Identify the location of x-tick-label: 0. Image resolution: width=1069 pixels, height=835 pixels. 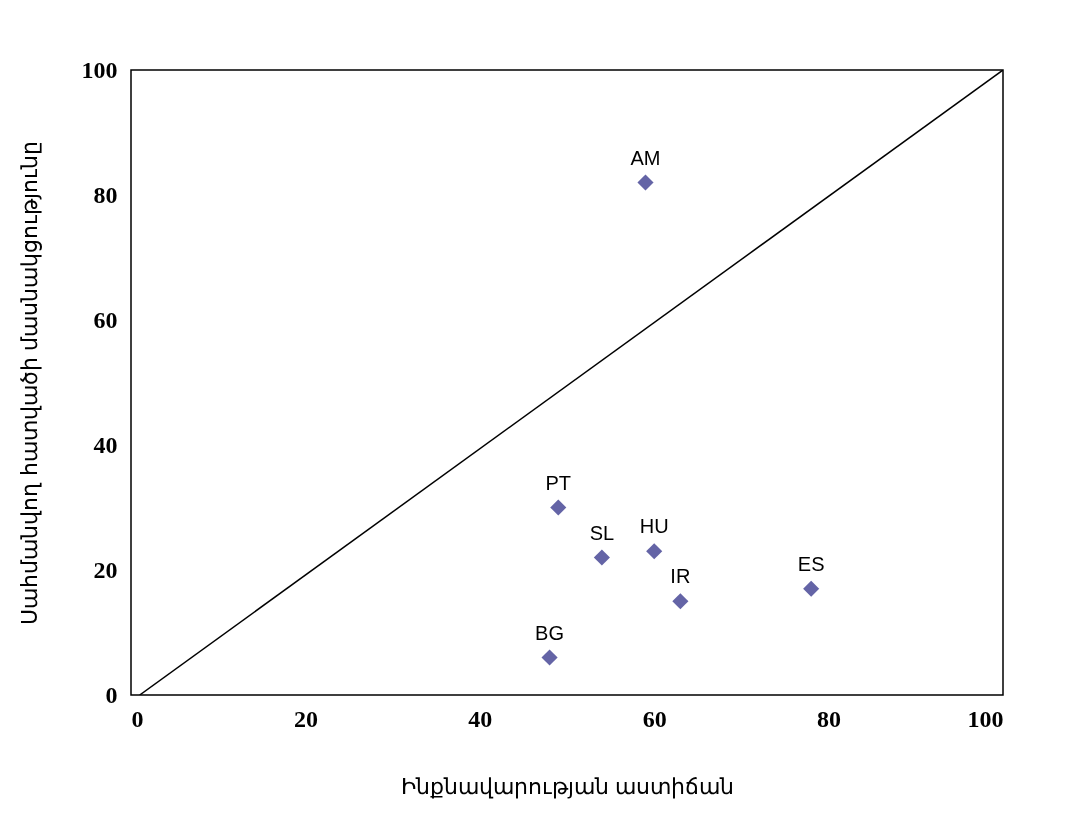
(137, 718).